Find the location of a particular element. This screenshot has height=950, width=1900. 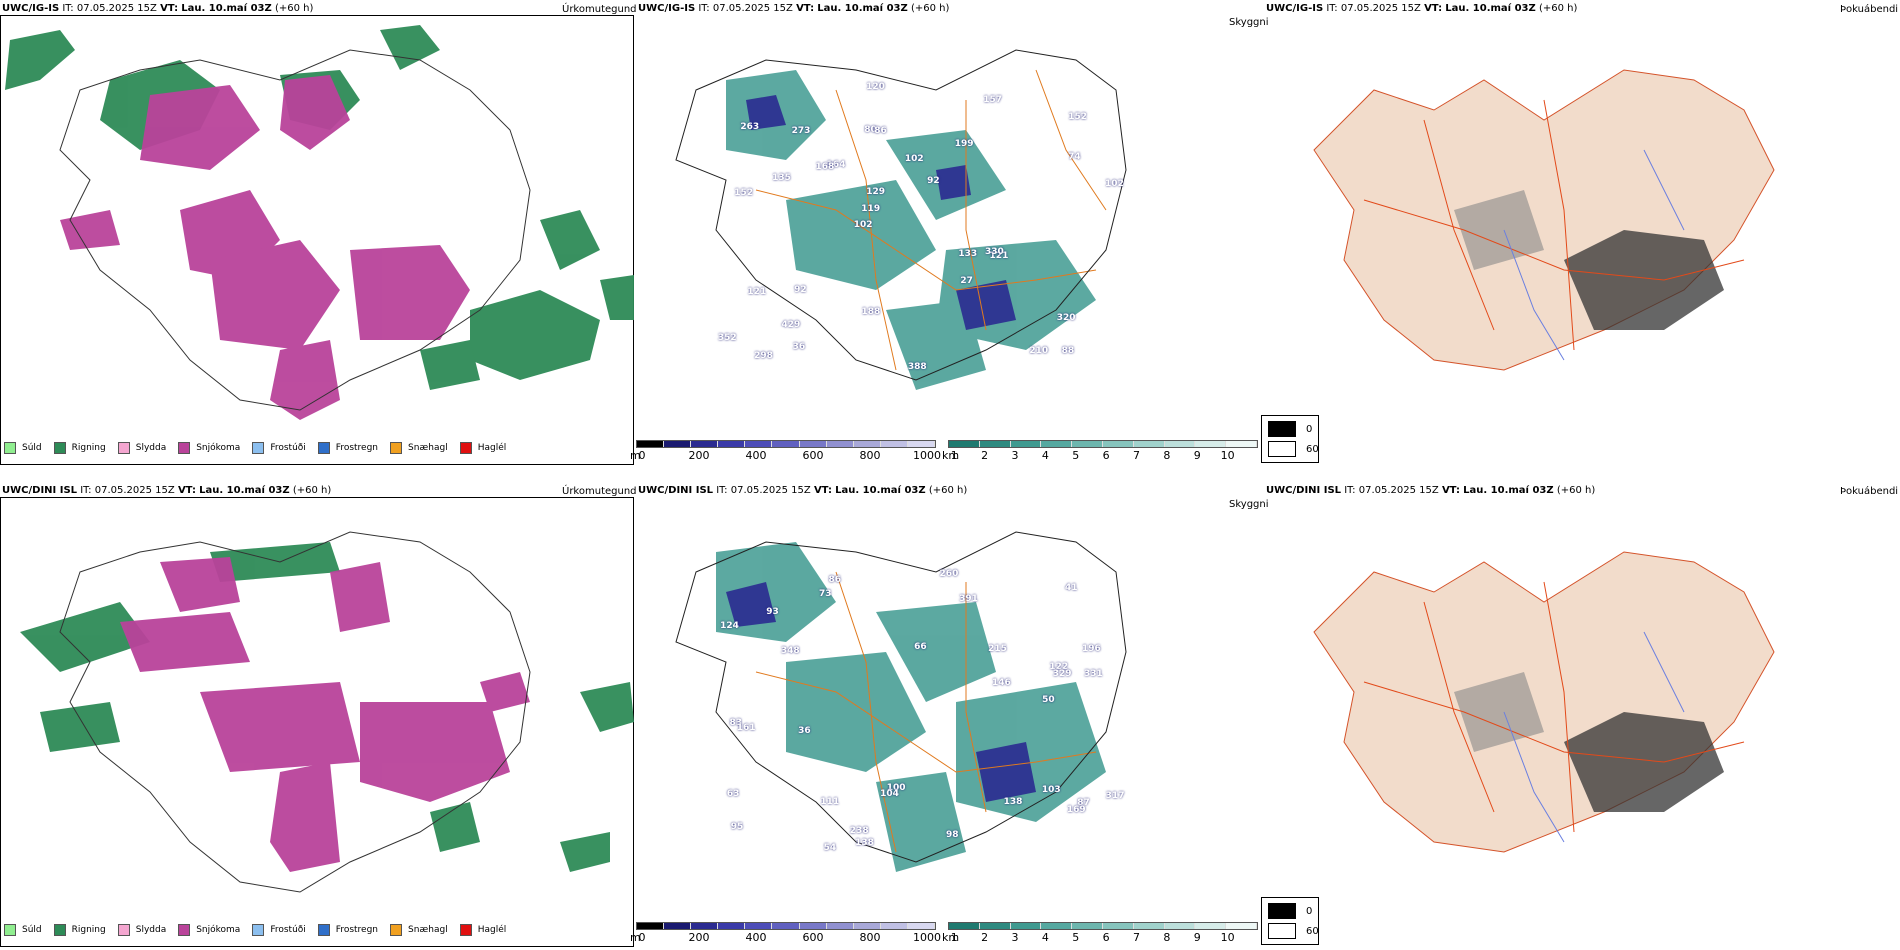

visibility-colorbar-top: 1 2 3 4 5 6 7 8 9 10 km is located at coordinates (1100, 452).